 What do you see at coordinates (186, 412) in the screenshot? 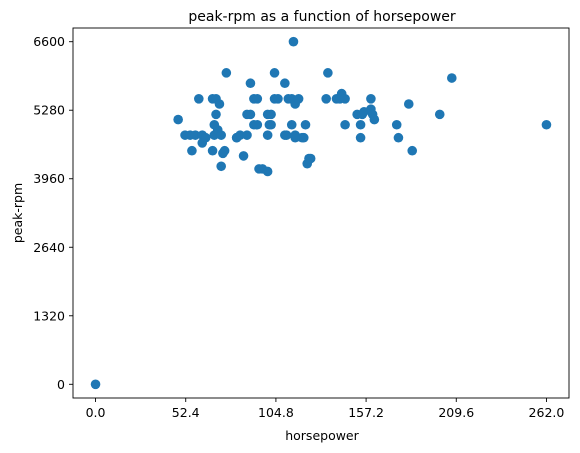
I see `x-tick-label: 52.4` at bounding box center [186, 412].